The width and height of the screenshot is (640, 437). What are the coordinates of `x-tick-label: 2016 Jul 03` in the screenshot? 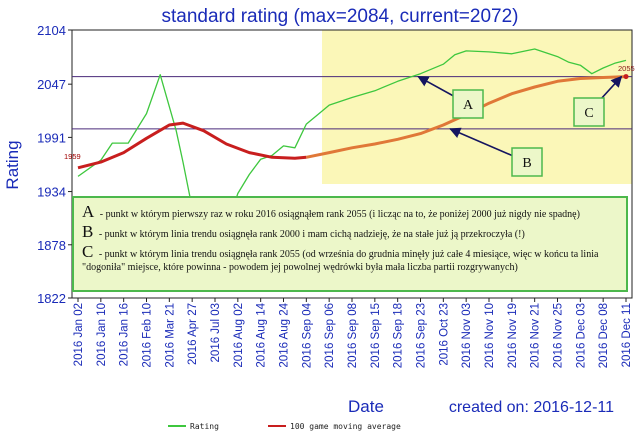 It's located at (216, 332).